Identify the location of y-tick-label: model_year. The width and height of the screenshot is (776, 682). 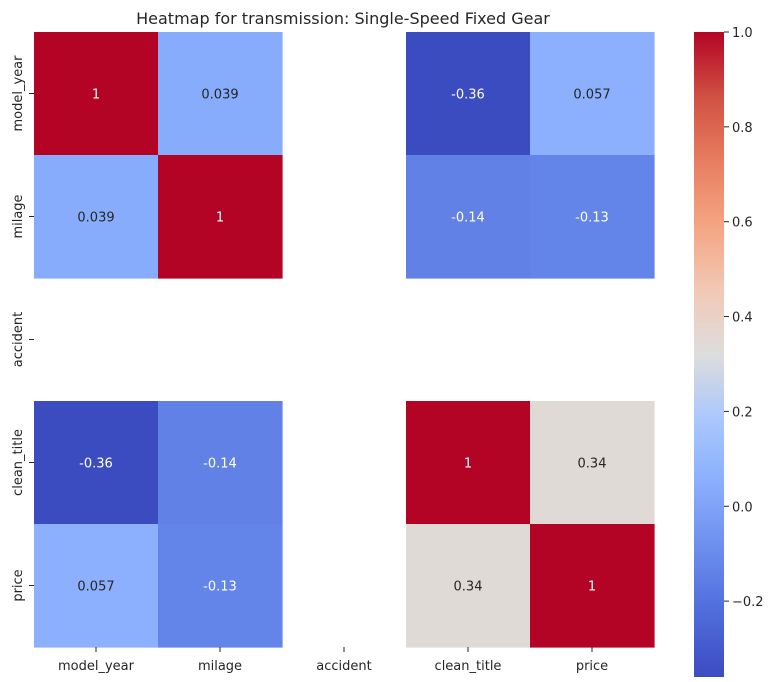
(18, 93).